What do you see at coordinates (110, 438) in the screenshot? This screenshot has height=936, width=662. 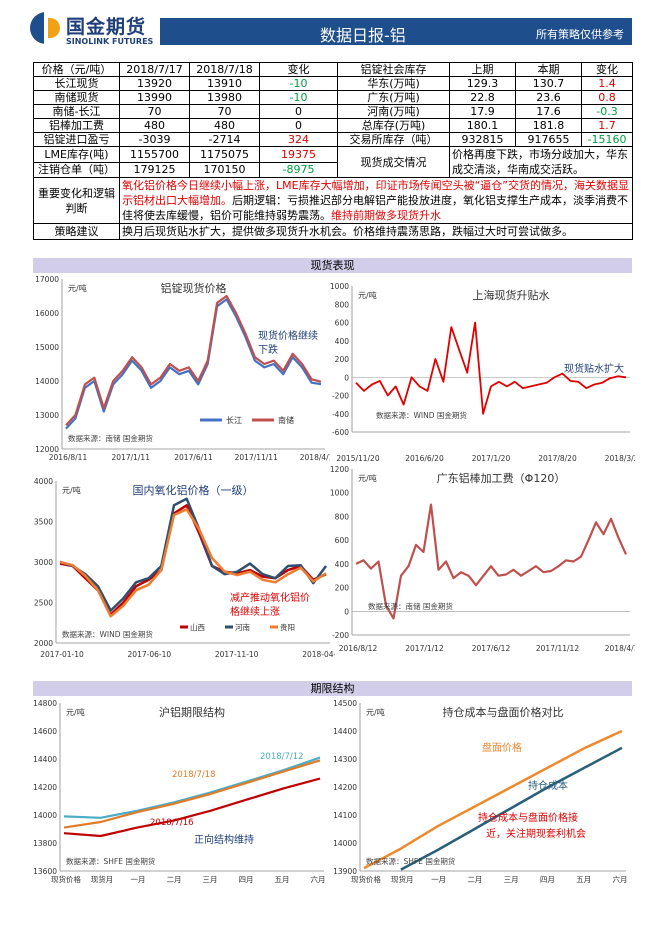 I see `source-note: 数据来源：南储 国金期货` at bounding box center [110, 438].